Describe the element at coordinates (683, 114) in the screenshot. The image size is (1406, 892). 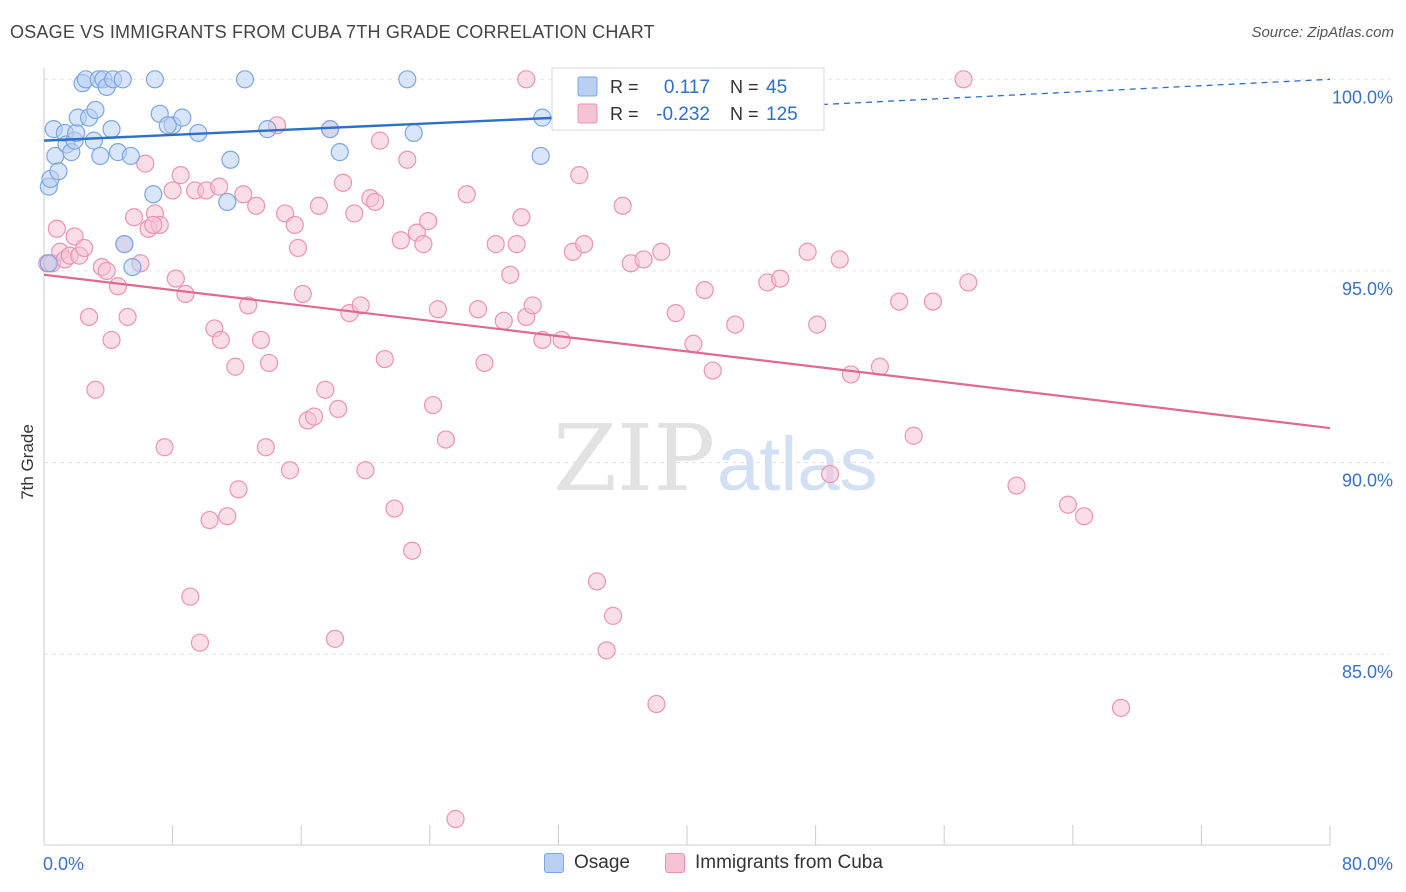
I see `legend-r-value-cuba: -0.232` at that location.